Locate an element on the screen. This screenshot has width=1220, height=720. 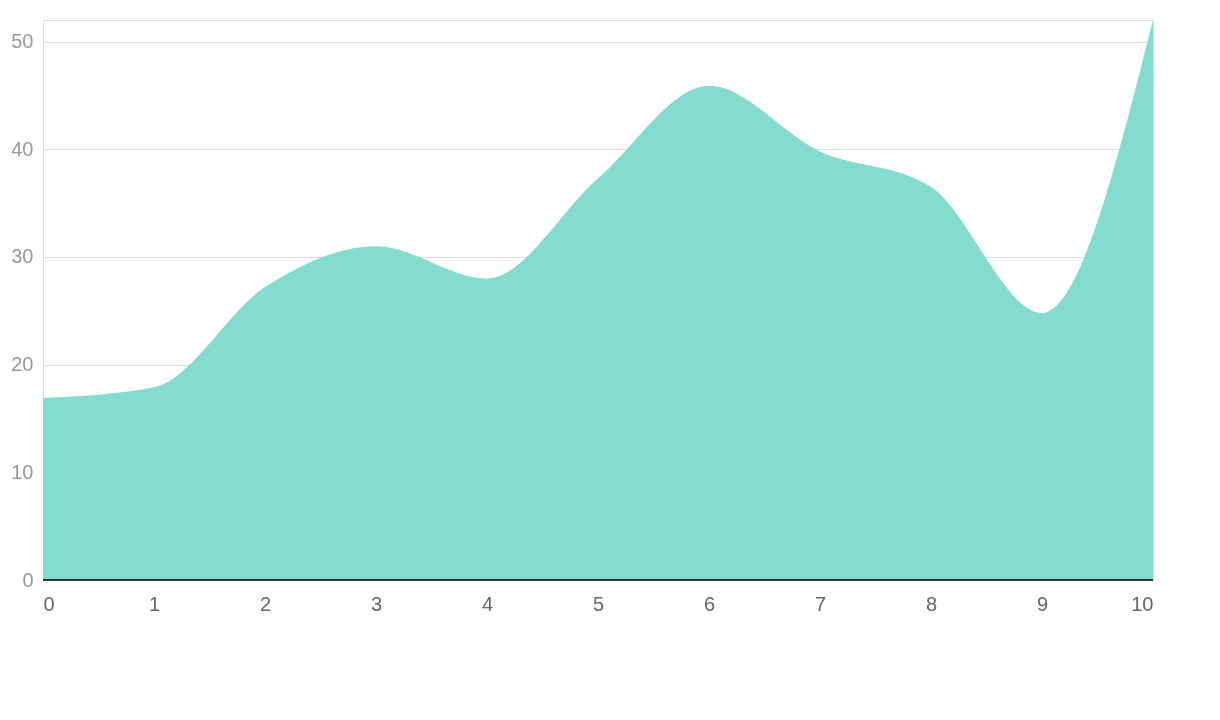
y-tick-label: 10 is located at coordinates (22, 471).